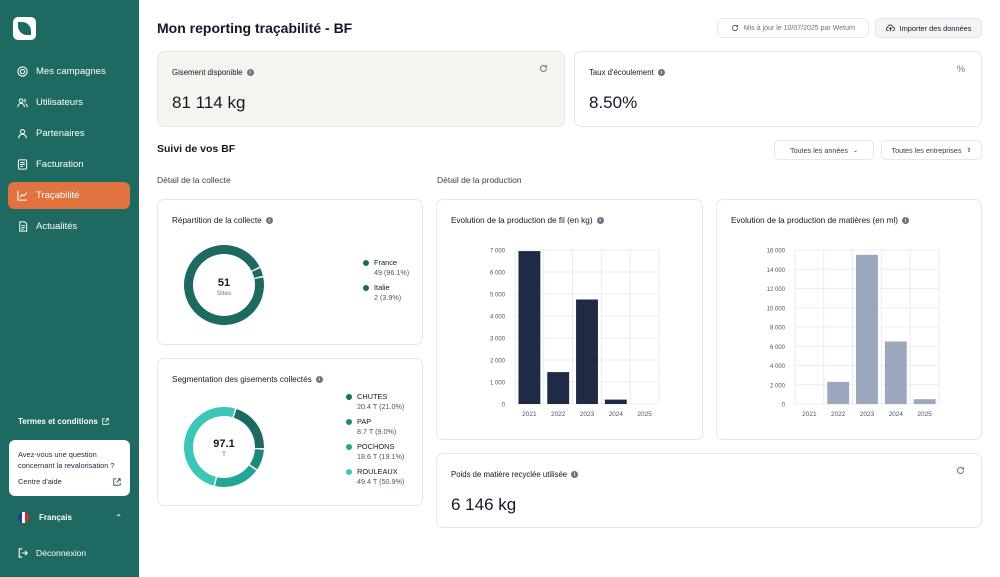  I want to click on invoice-icon, so click(22, 164).